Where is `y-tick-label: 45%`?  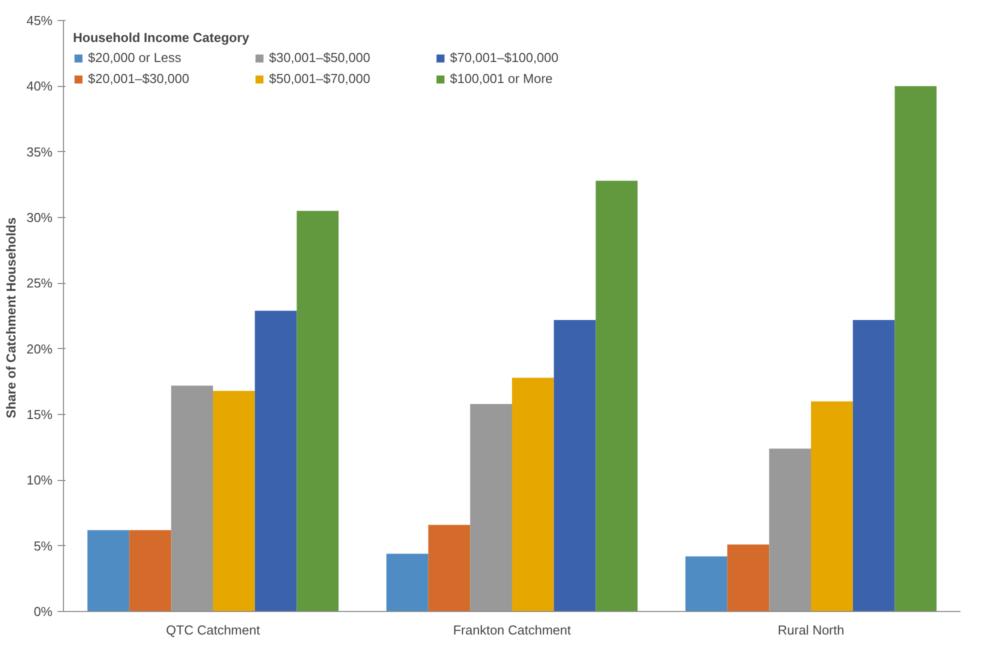
y-tick-label: 45% is located at coordinates (39, 20).